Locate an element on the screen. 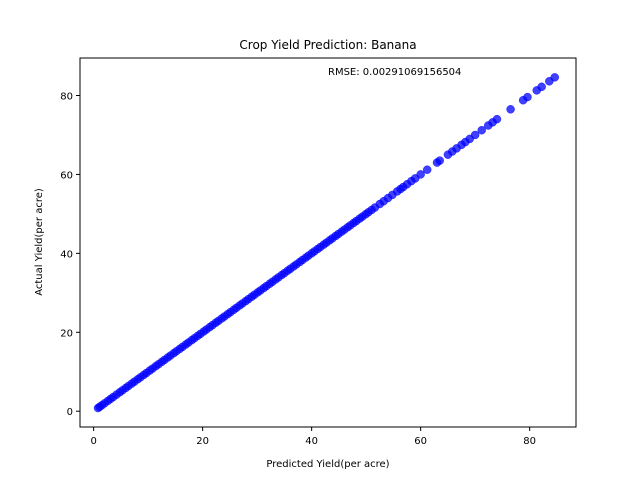  x-tick-label: 60 is located at coordinates (420, 441).